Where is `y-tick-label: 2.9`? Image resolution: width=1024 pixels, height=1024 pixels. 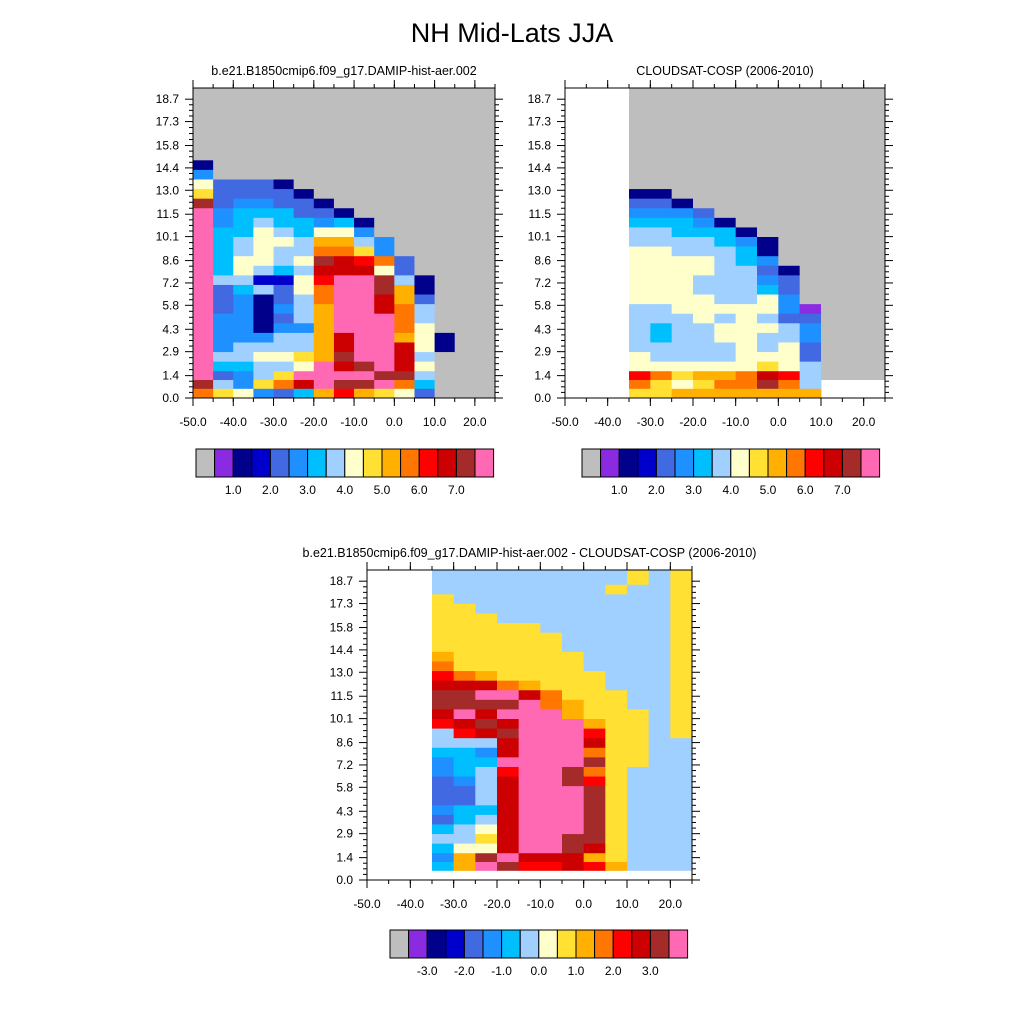
y-tick-label: 2.9 is located at coordinates (170, 352).